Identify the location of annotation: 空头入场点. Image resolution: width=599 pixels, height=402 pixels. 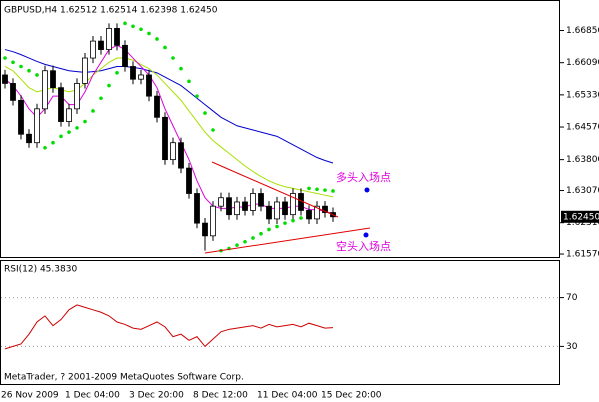
(363, 246).